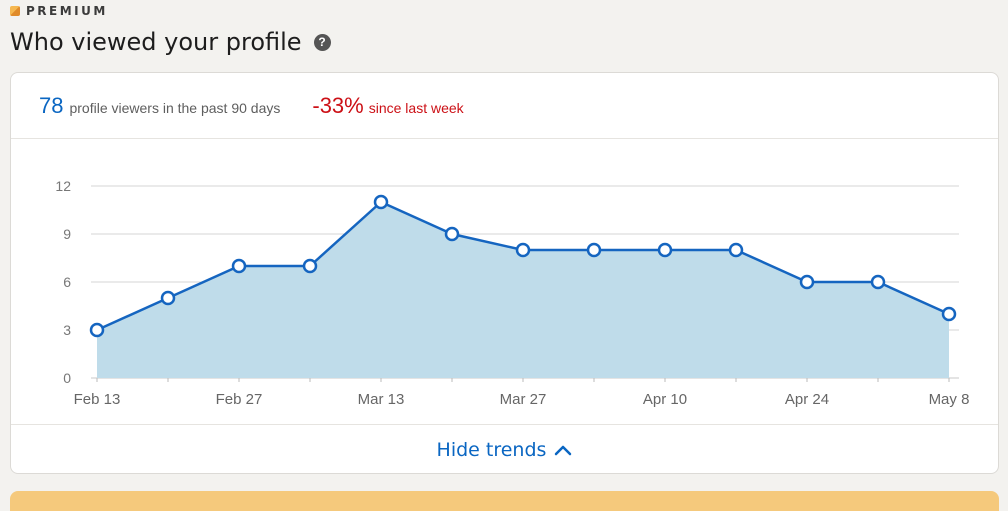  I want to click on x-tick-label: Feb 27, so click(239, 399).